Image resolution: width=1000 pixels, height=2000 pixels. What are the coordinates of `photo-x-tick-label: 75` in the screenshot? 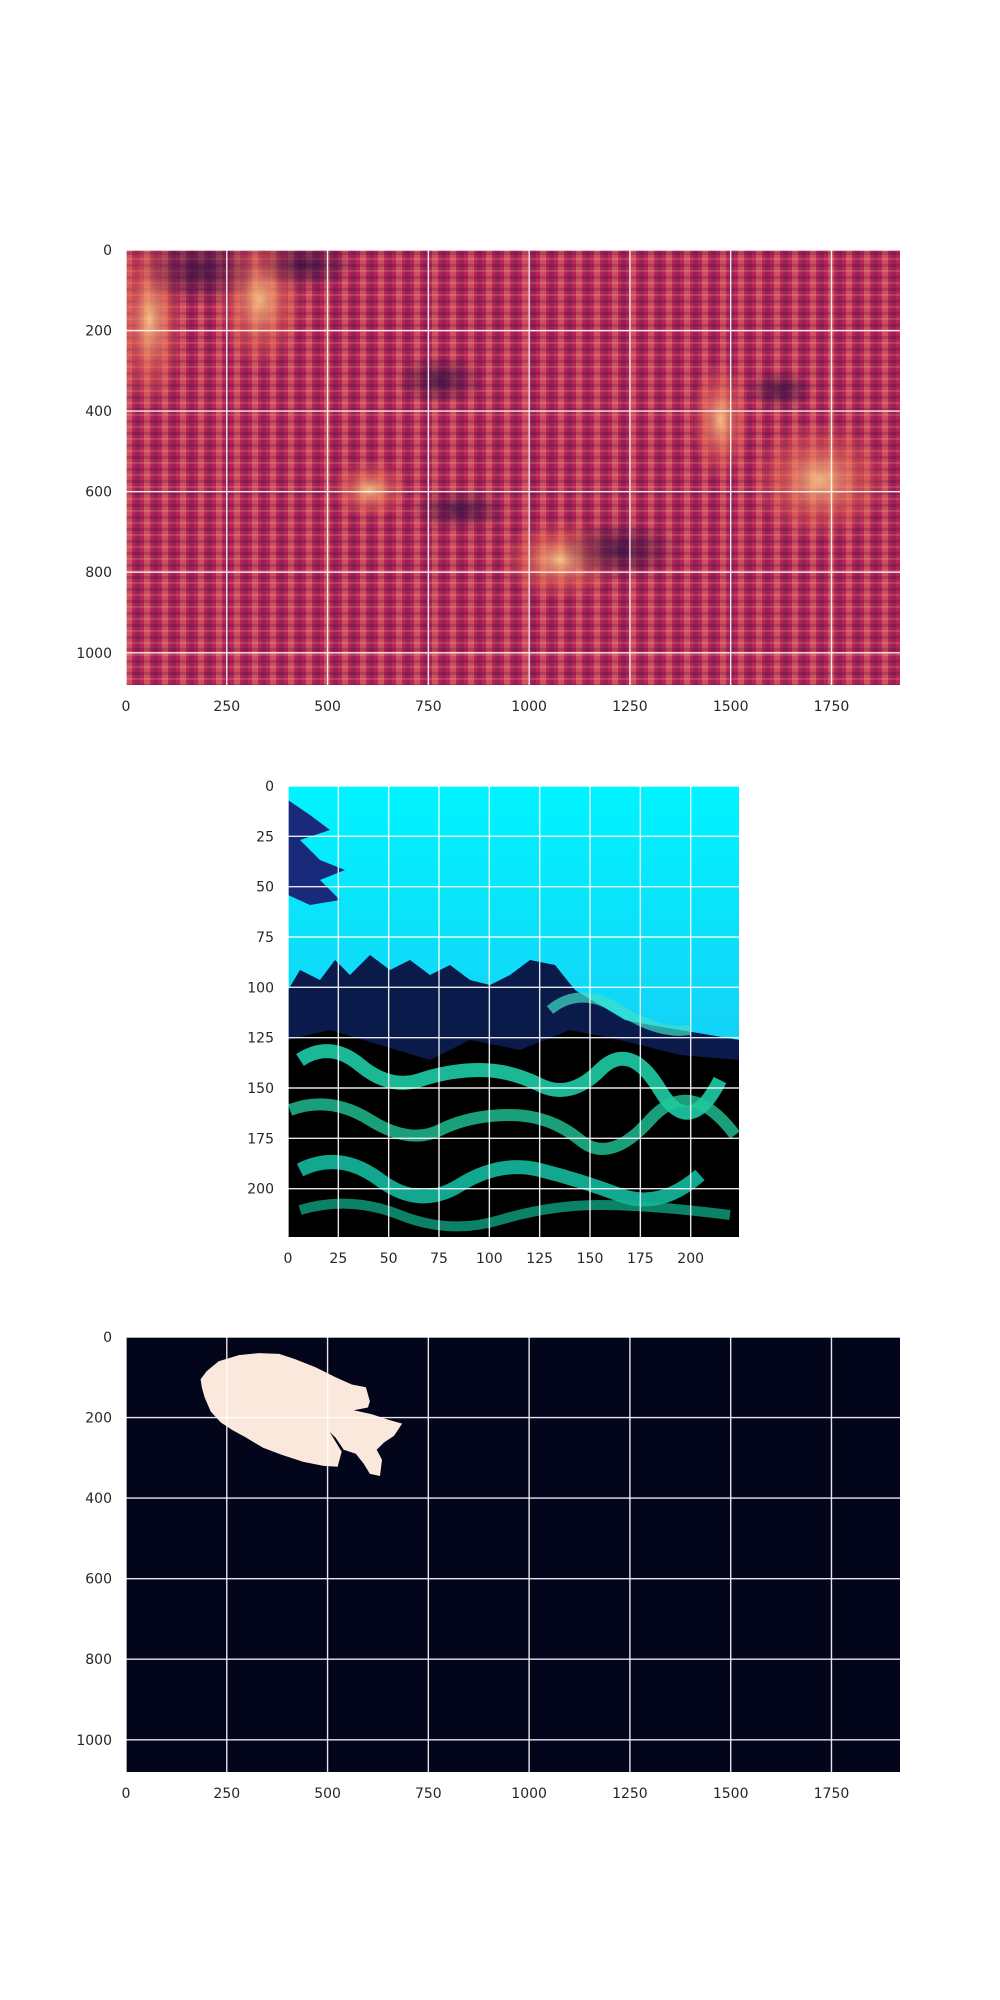 It's located at (439, 1259).